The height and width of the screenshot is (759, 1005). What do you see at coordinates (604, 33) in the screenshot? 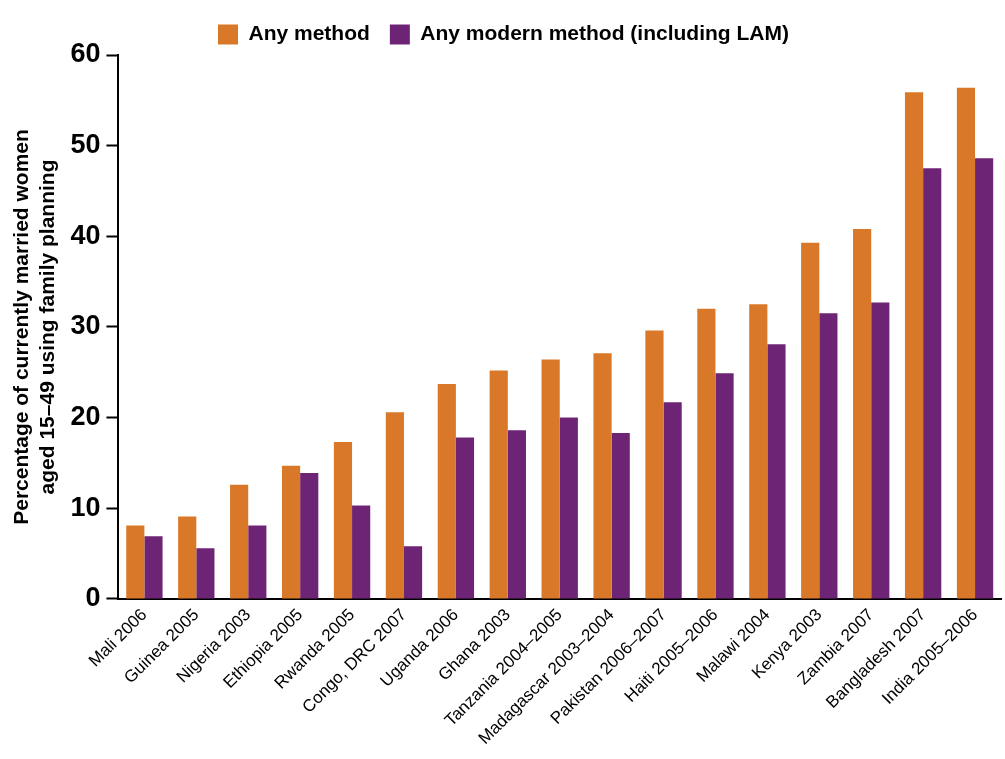
I see `legend-label: Any modern method (including LAM)` at bounding box center [604, 33].